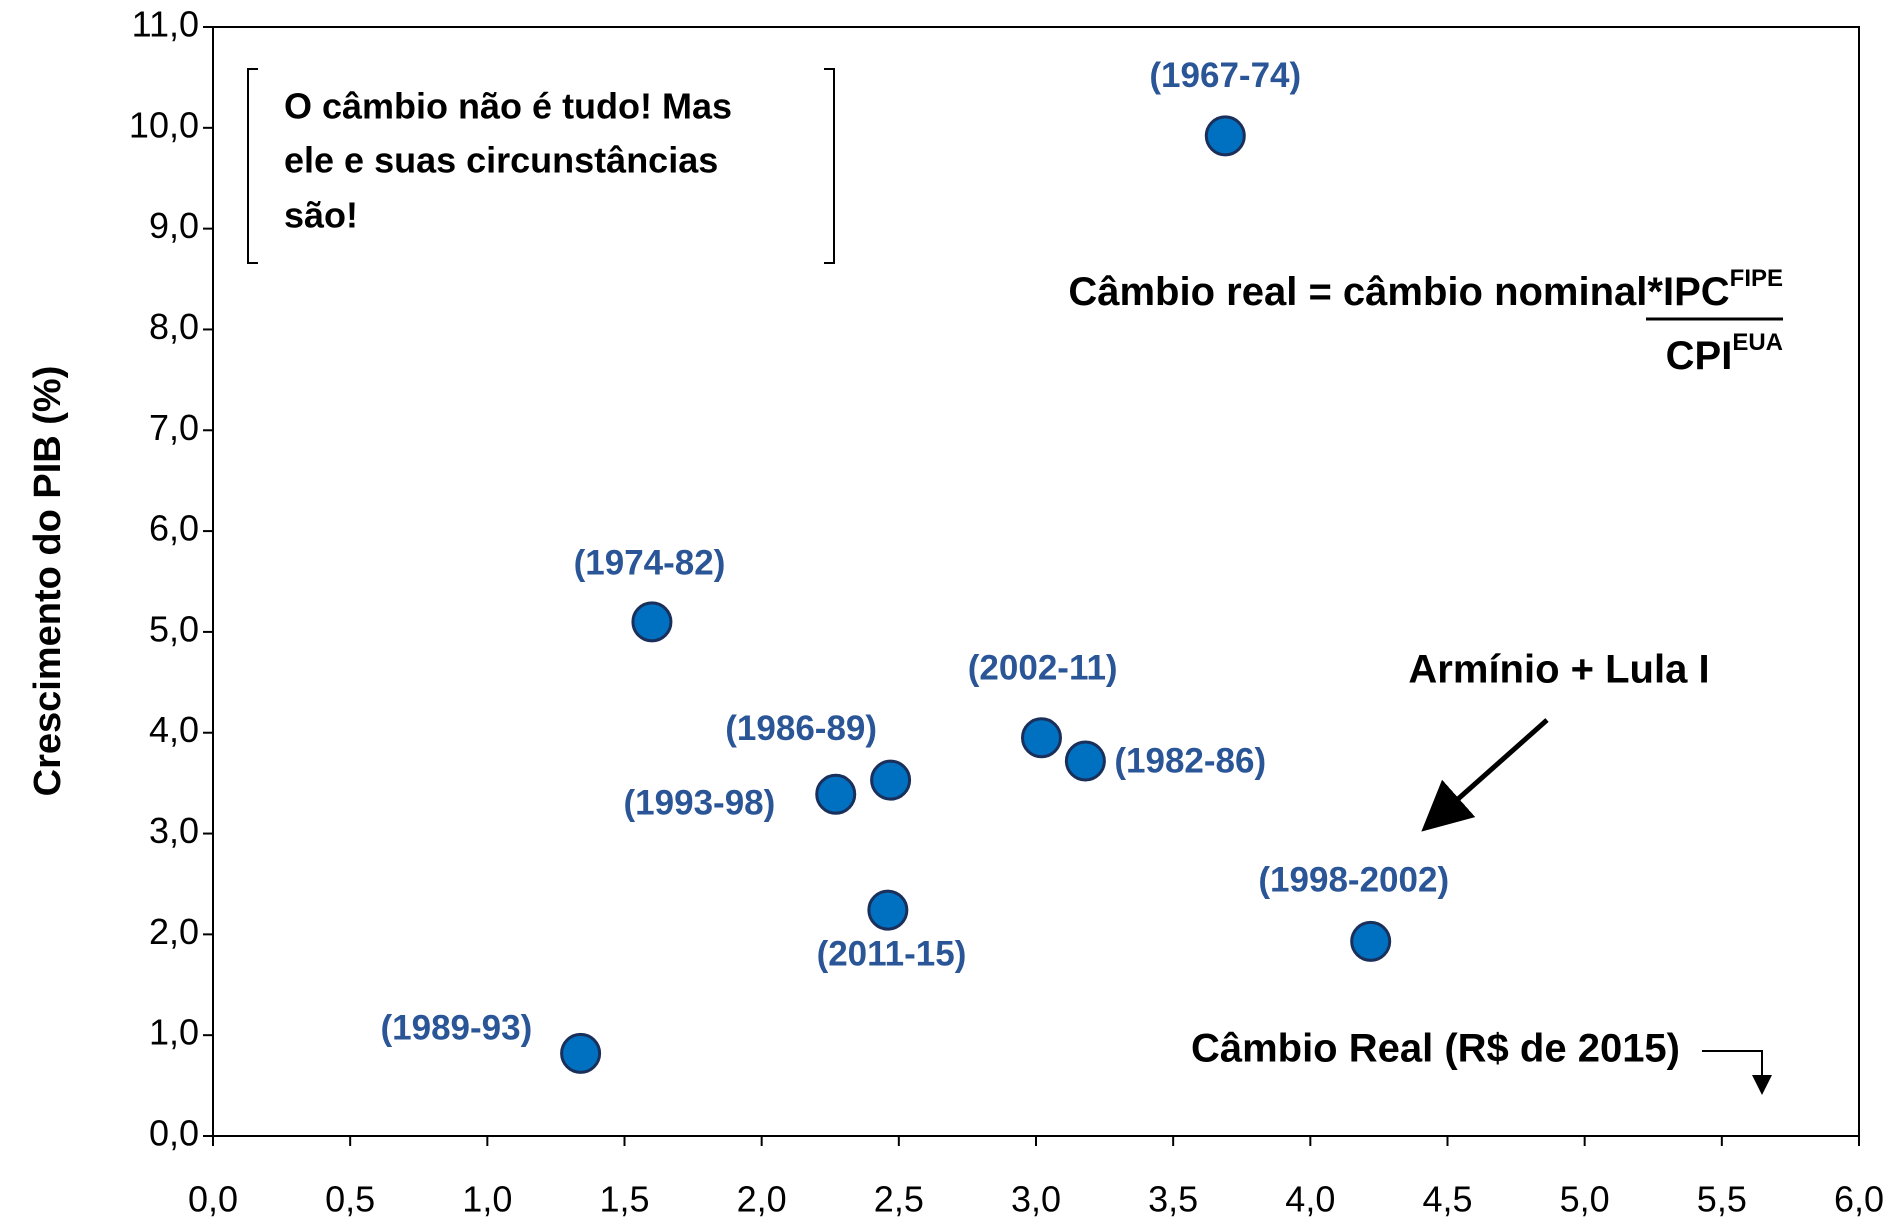 The height and width of the screenshot is (1230, 1895). I want to click on x-tick-label: 0,5, so click(350, 1199).